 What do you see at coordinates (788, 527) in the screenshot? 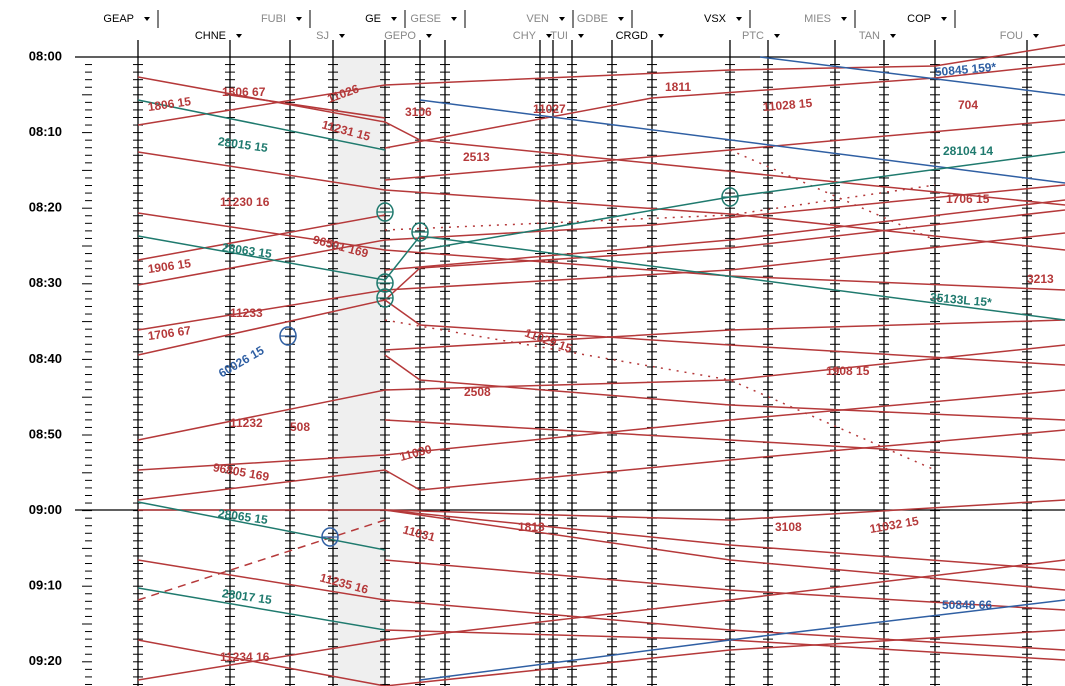
I see `train-label: 3108` at bounding box center [788, 527].